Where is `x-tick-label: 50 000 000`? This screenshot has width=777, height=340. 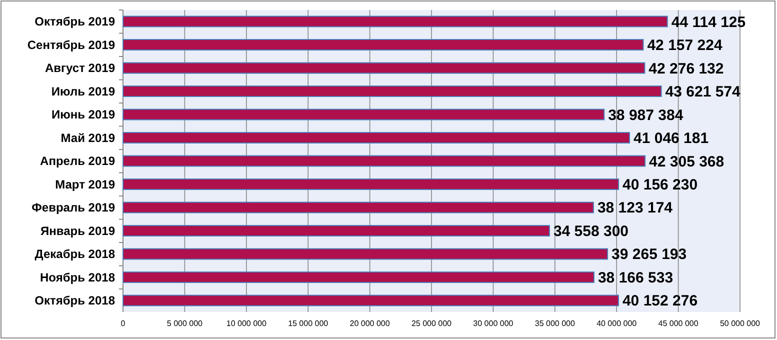
x-tick-label: 50 000 000 is located at coordinates (740, 323).